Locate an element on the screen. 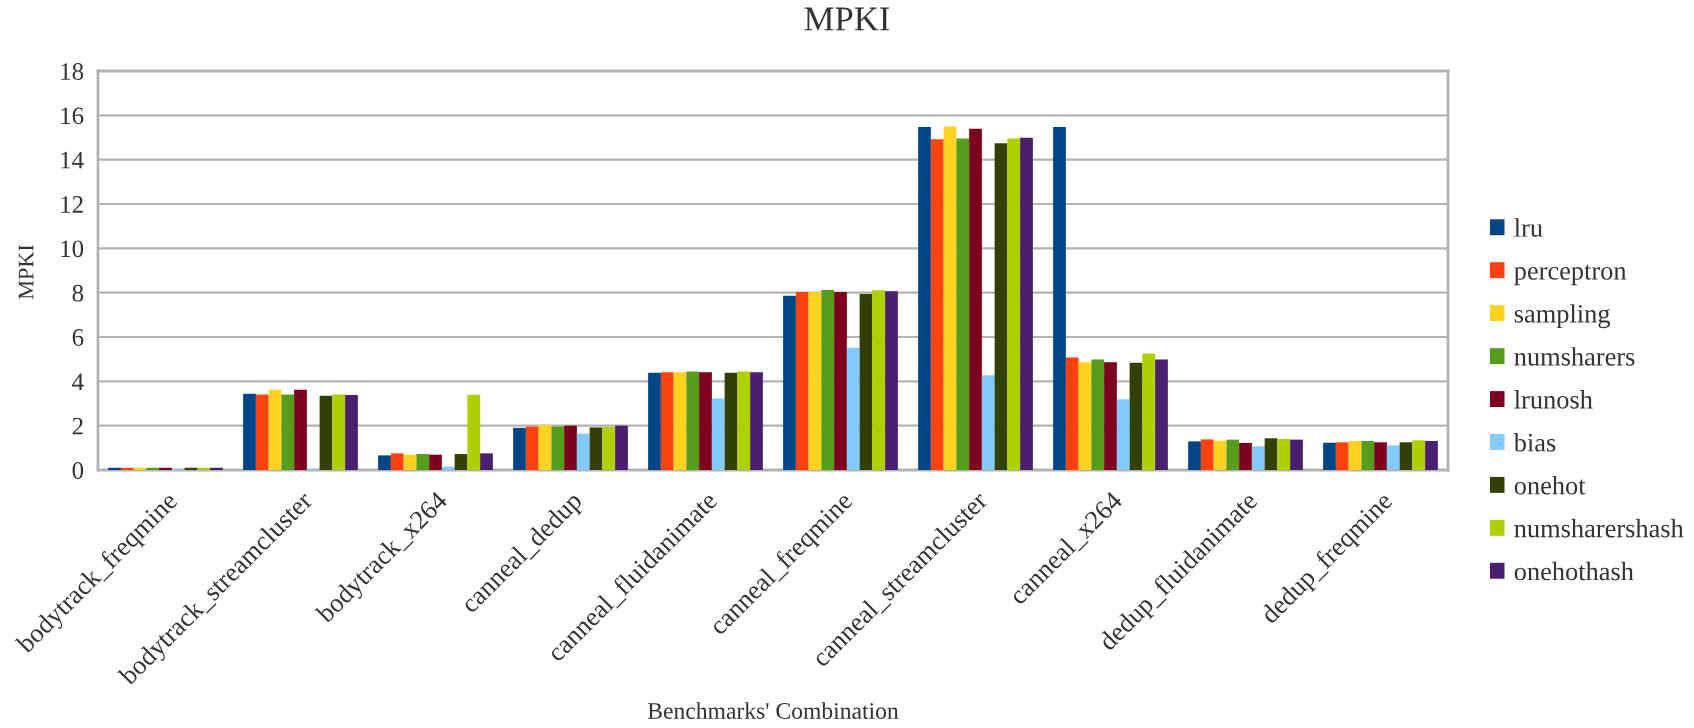  legend-label: bias is located at coordinates (1534, 442).